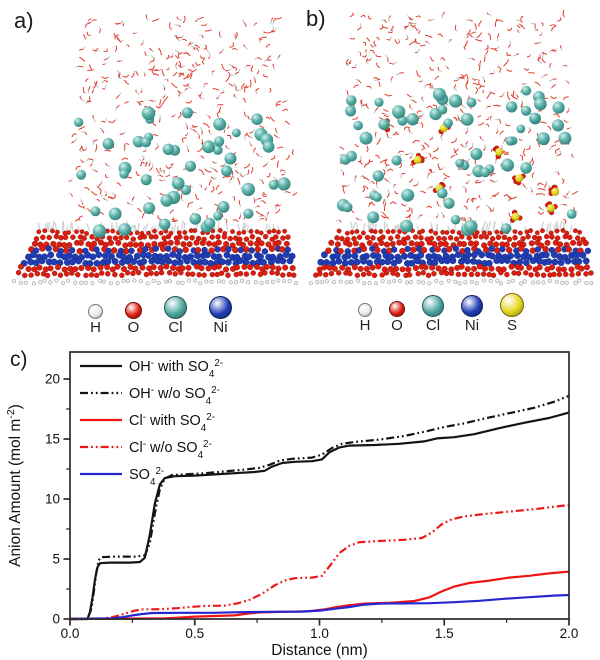 Image resolution: width=600 pixels, height=660 pixels. I want to click on x-tick-label: 0.0, so click(70, 633).